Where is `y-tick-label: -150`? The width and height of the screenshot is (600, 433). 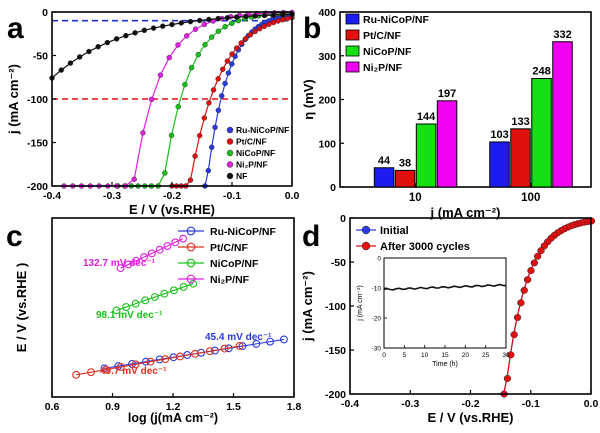
y-tick-label: -150 is located at coordinates (335, 351).